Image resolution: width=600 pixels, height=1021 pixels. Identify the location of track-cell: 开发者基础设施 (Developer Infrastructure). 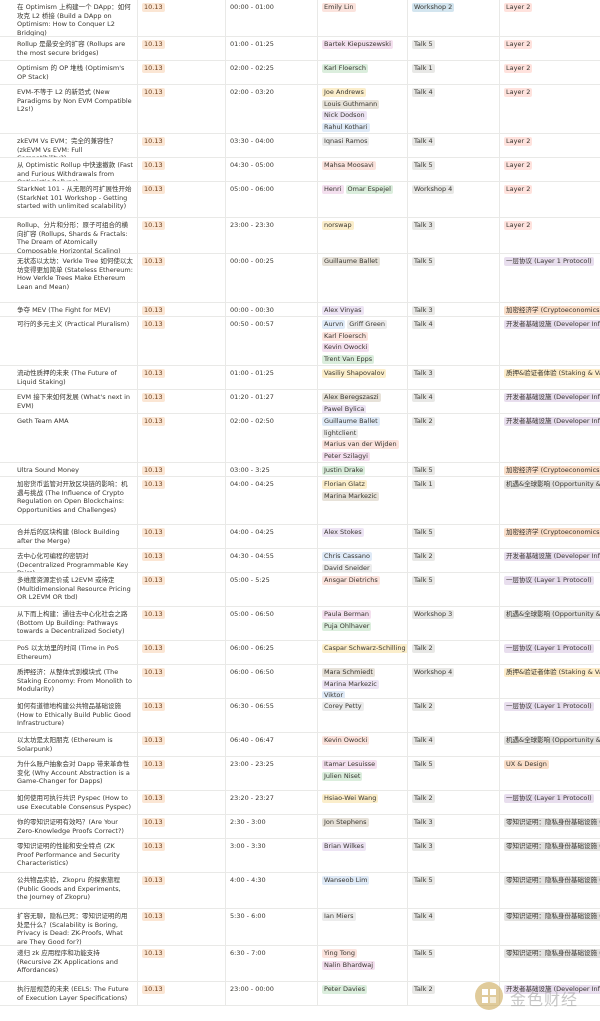
(550, 993).